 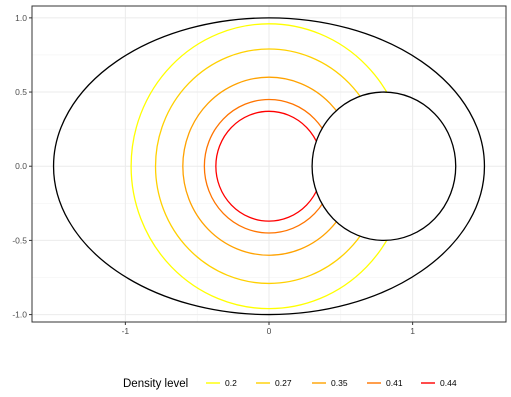 I want to click on y-tick-label: -1.0, so click(x=19, y=315).